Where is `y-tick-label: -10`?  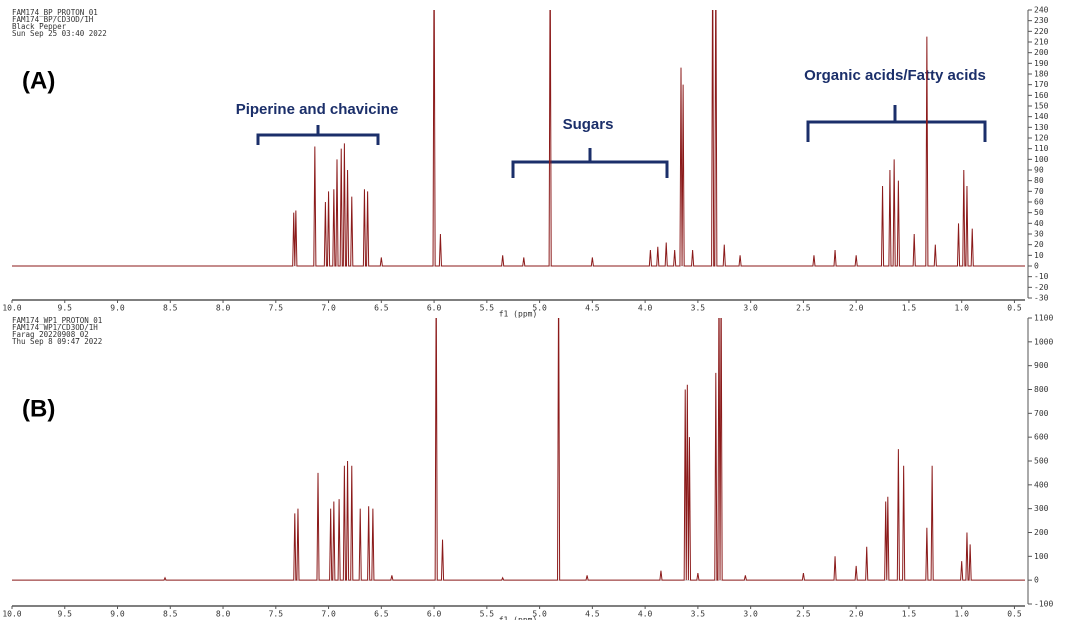 y-tick-label: -10 is located at coordinates (1041, 276).